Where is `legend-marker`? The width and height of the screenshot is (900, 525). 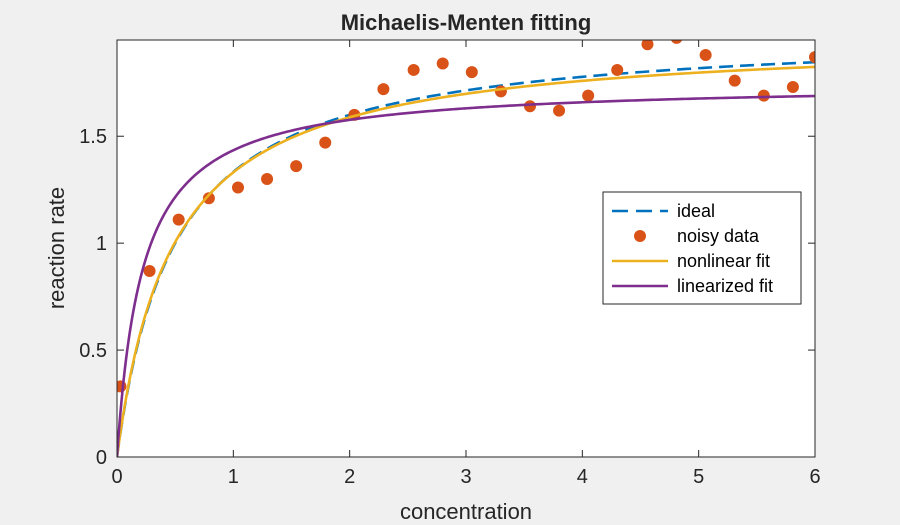
legend-marker is located at coordinates (640, 236).